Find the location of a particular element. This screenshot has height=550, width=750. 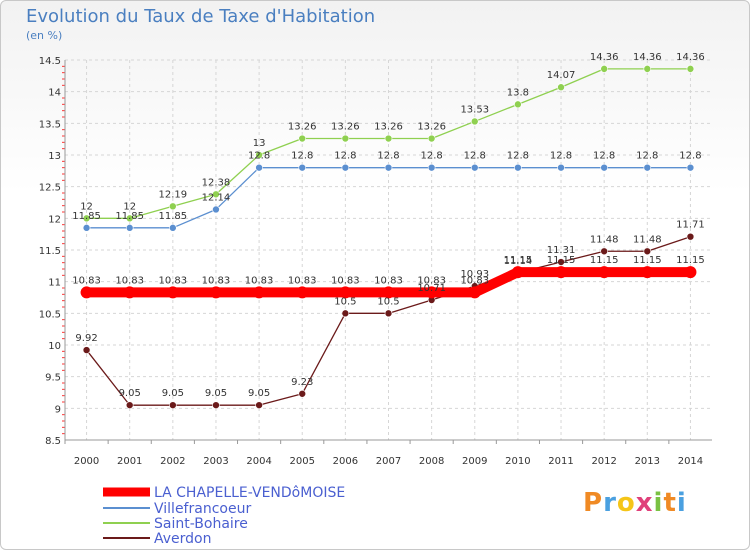

data-label: 14.07 is located at coordinates (561, 75).